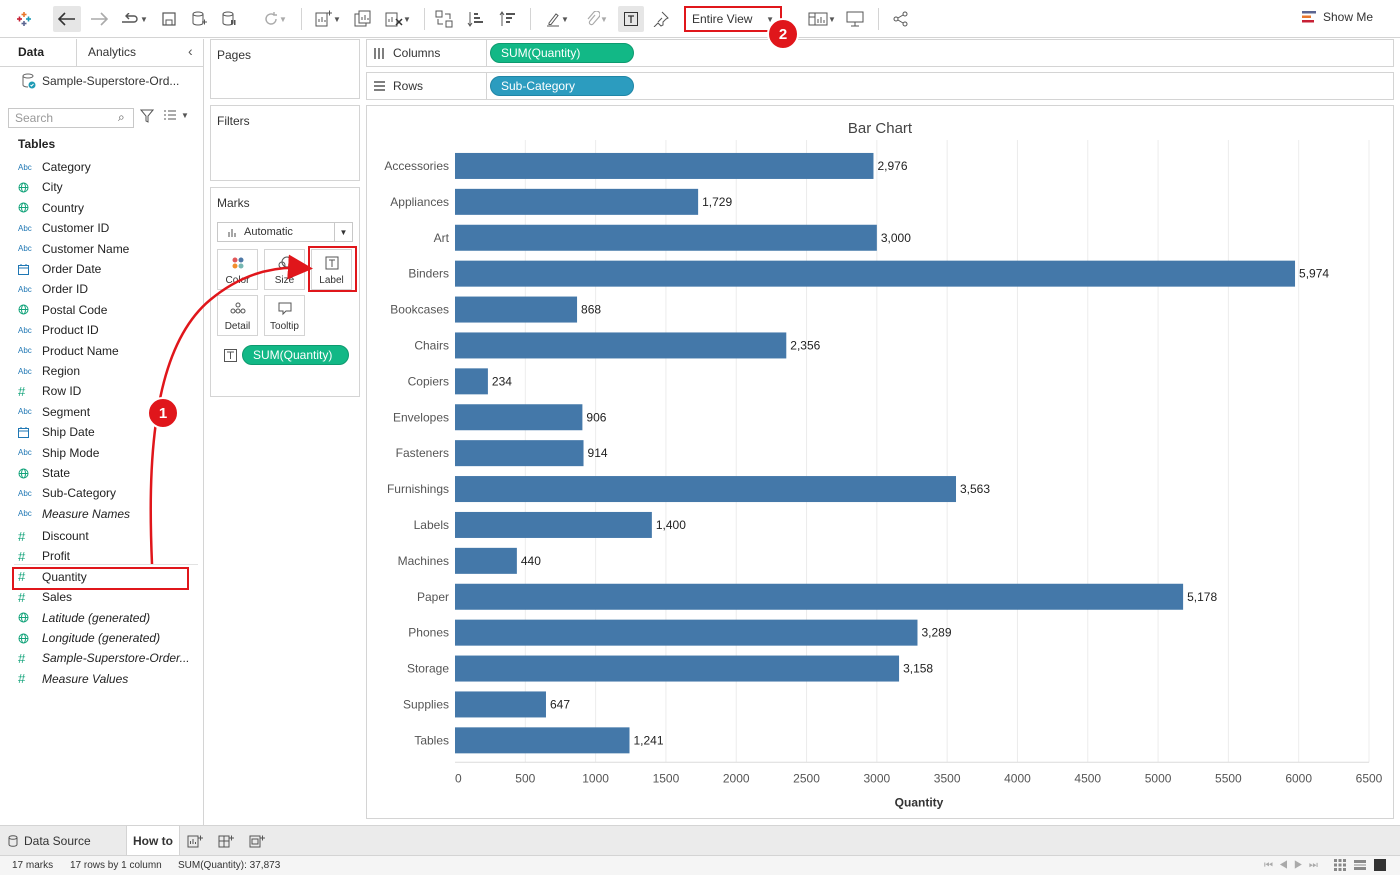 This screenshot has width=1400, height=875. What do you see at coordinates (226, 841) in the screenshot?
I see `new-dashboard-tab-icon` at bounding box center [226, 841].